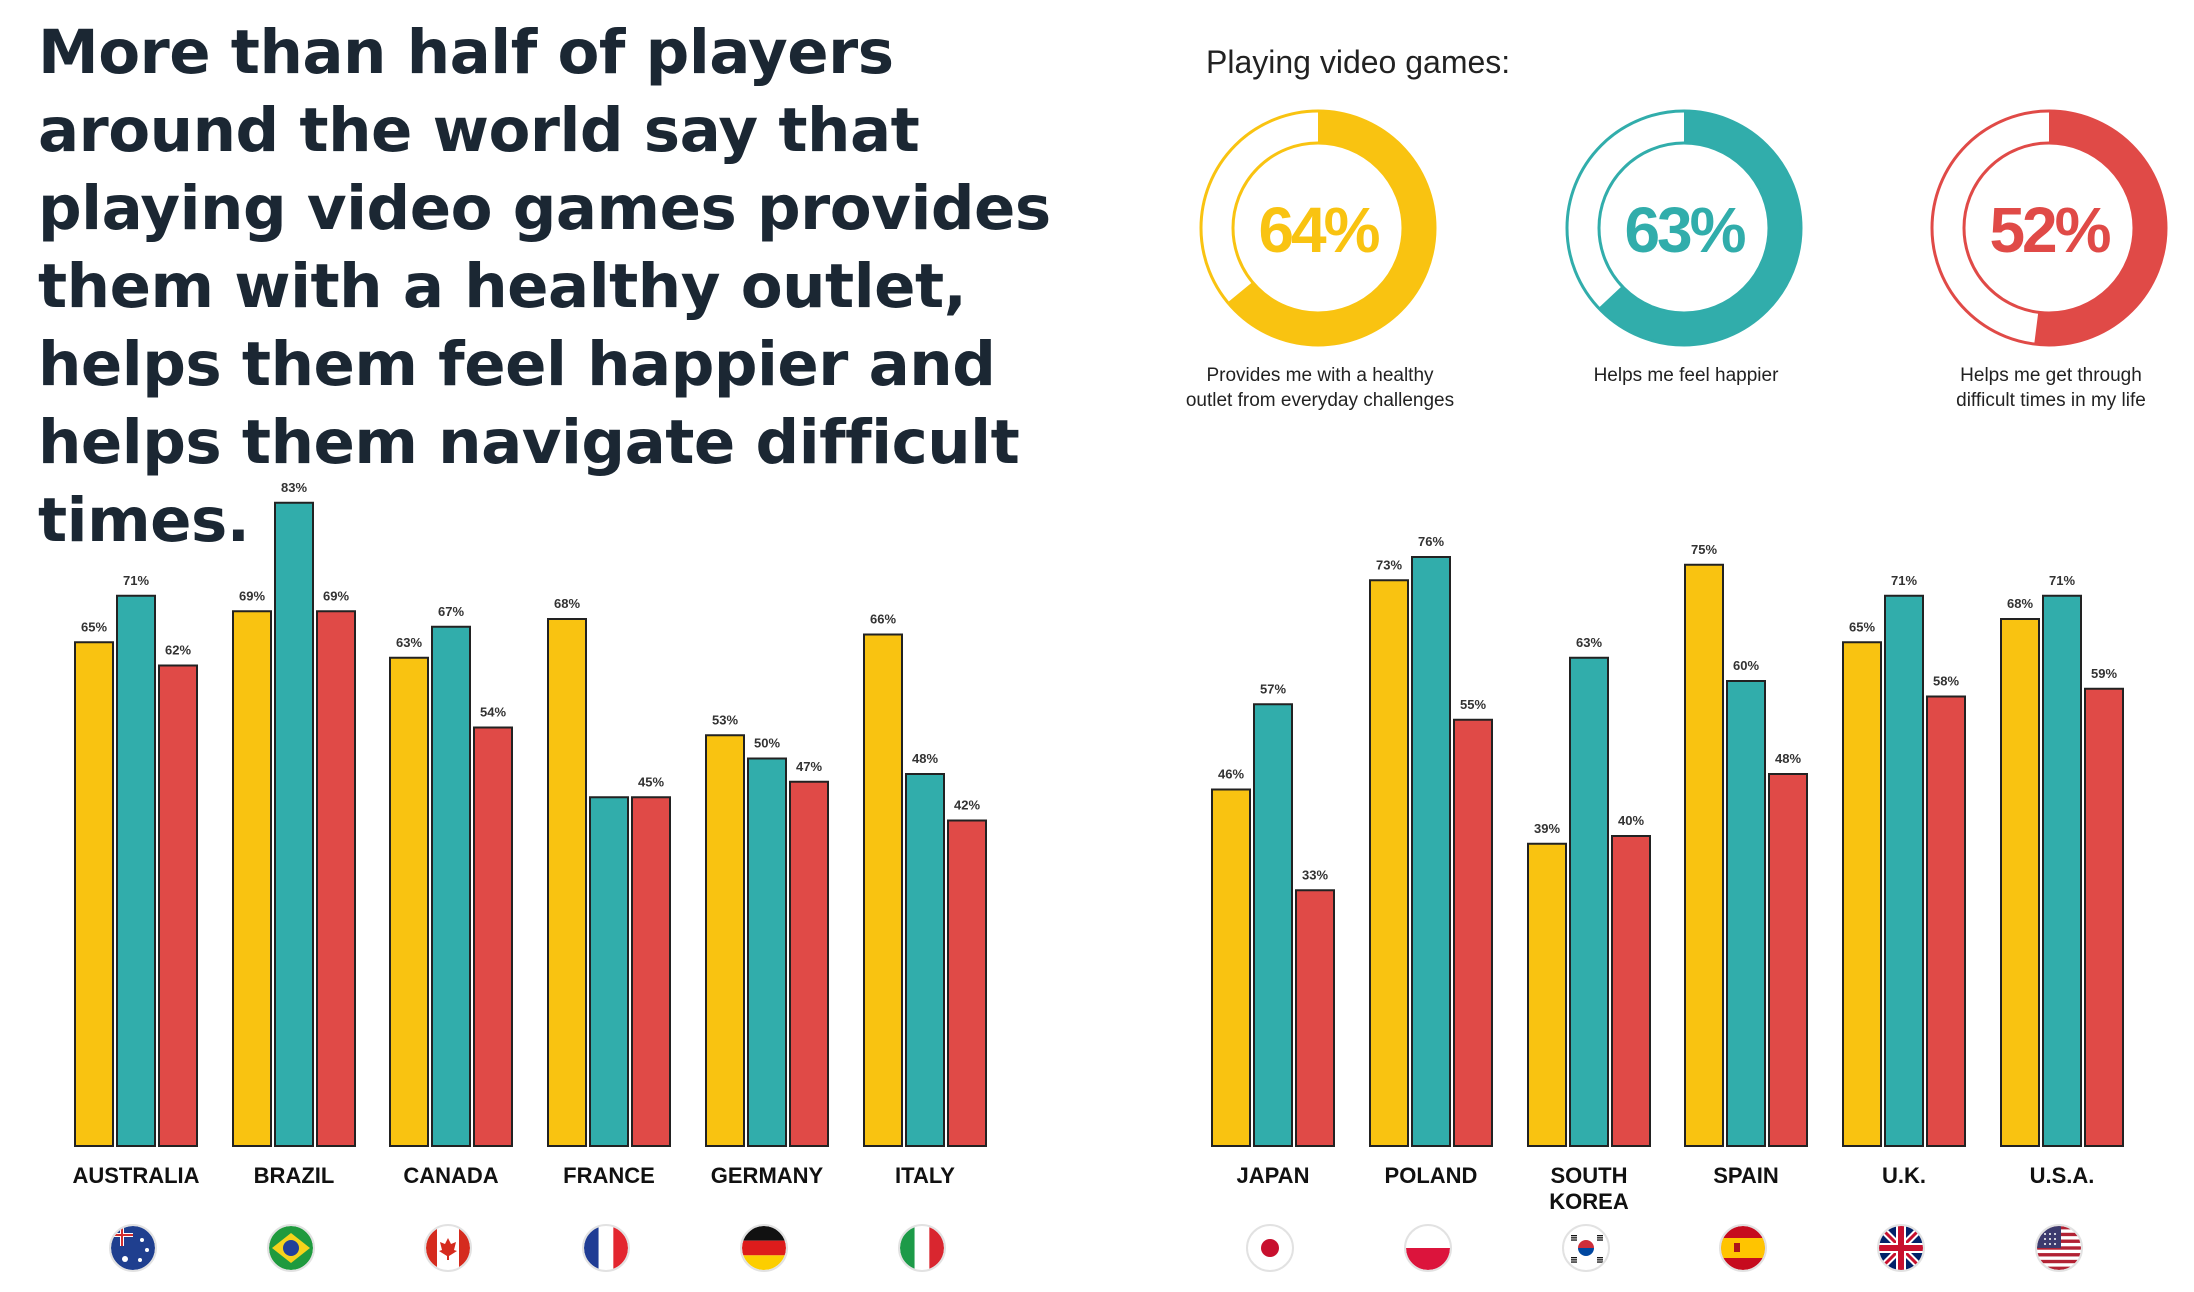  I want to click on bar-group-germany: 53% 50% 47% GERMANY, so click(767, 992).